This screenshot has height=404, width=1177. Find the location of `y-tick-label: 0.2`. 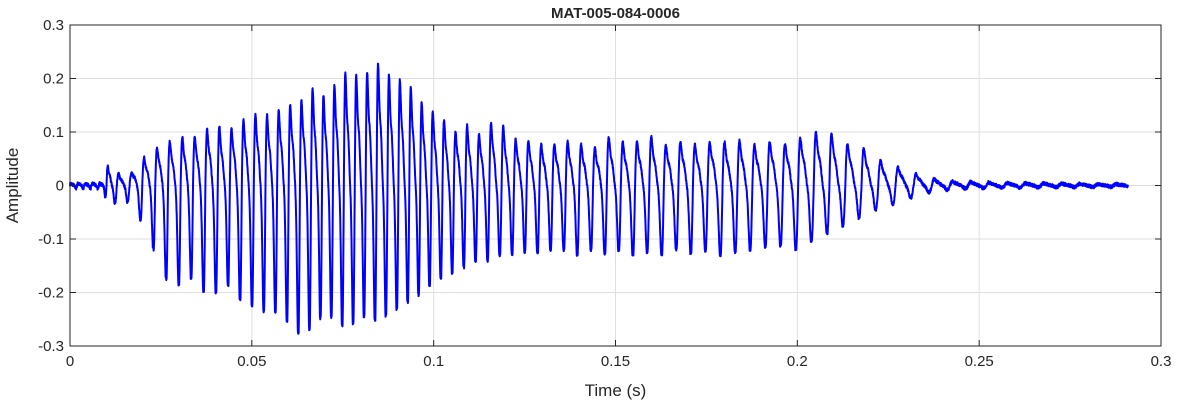

y-tick-label: 0.2 is located at coordinates (53, 79).